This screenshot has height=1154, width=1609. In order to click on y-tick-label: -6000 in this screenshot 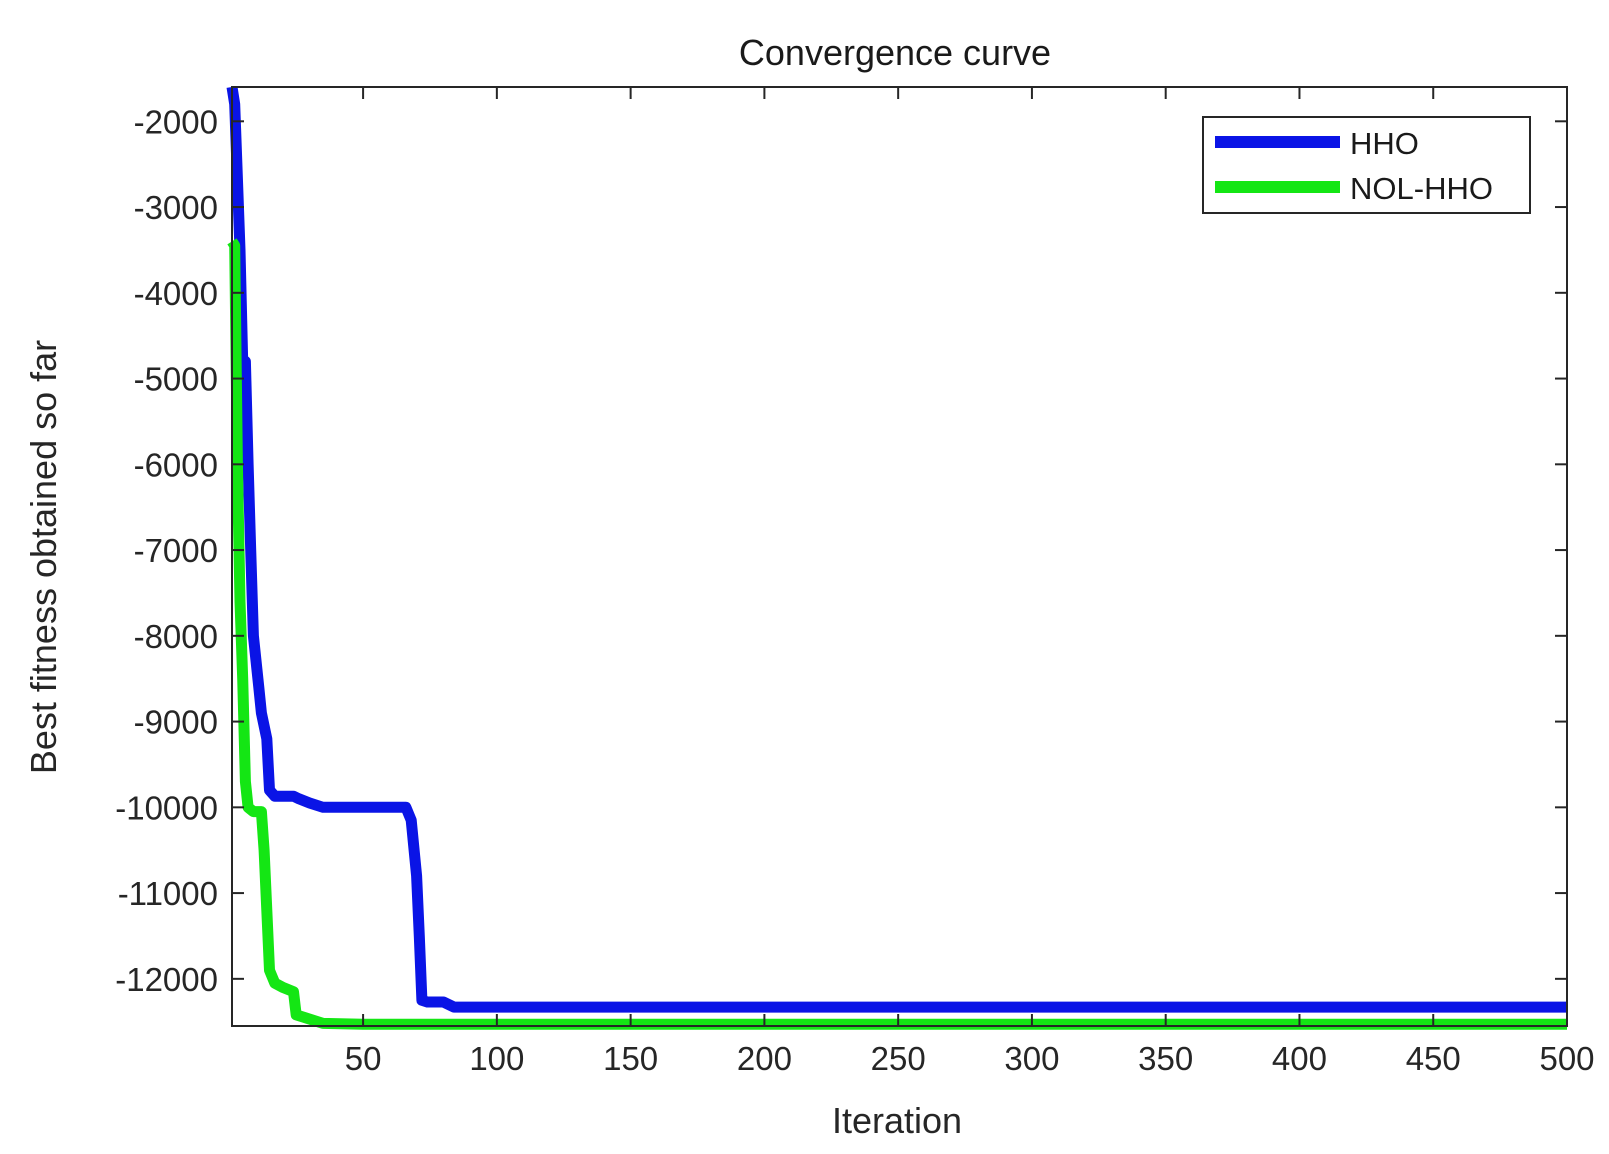, I will do `click(176, 464)`.